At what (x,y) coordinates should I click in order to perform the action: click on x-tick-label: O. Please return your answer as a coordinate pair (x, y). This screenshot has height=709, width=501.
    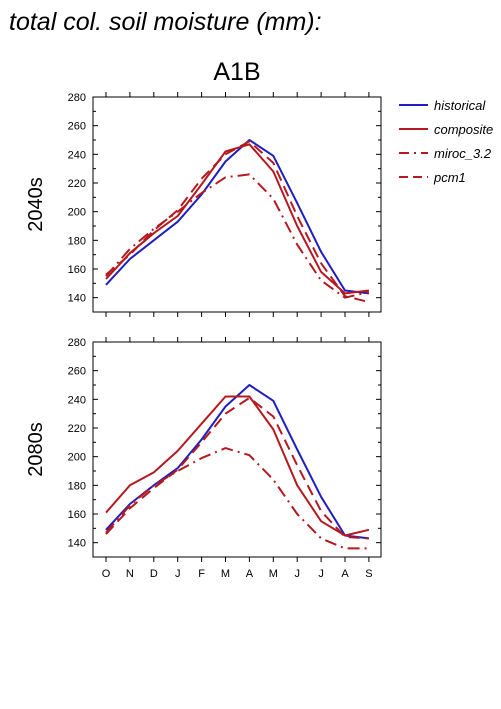
    Looking at the image, I should click on (106, 574).